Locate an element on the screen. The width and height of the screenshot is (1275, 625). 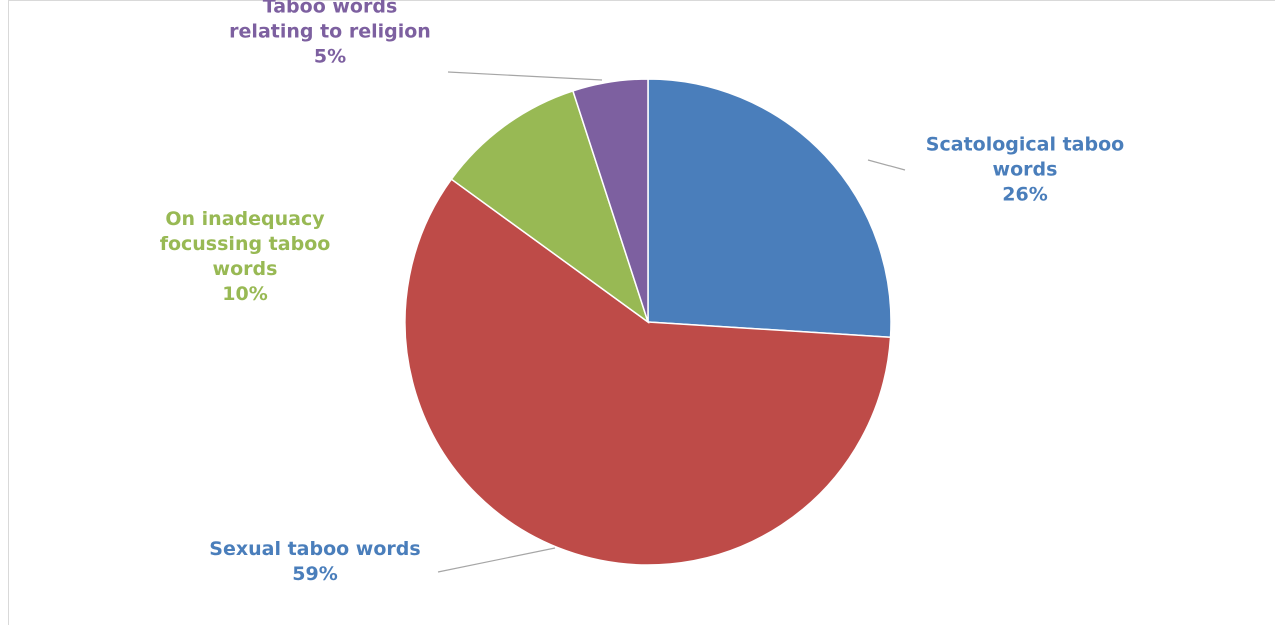
slice-percent-label: 59% is located at coordinates (314, 574).